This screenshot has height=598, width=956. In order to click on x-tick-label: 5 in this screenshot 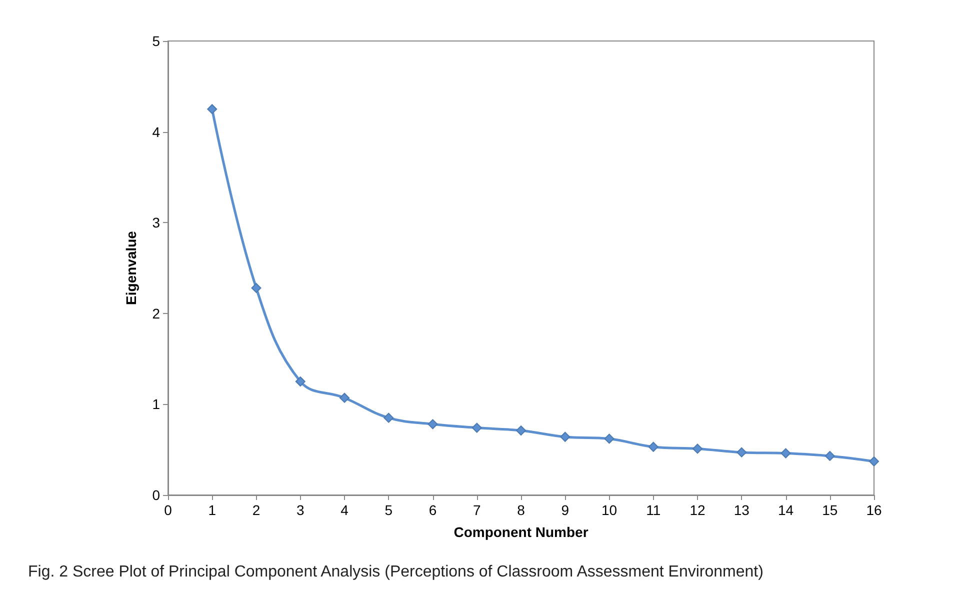, I will do `click(388, 510)`.